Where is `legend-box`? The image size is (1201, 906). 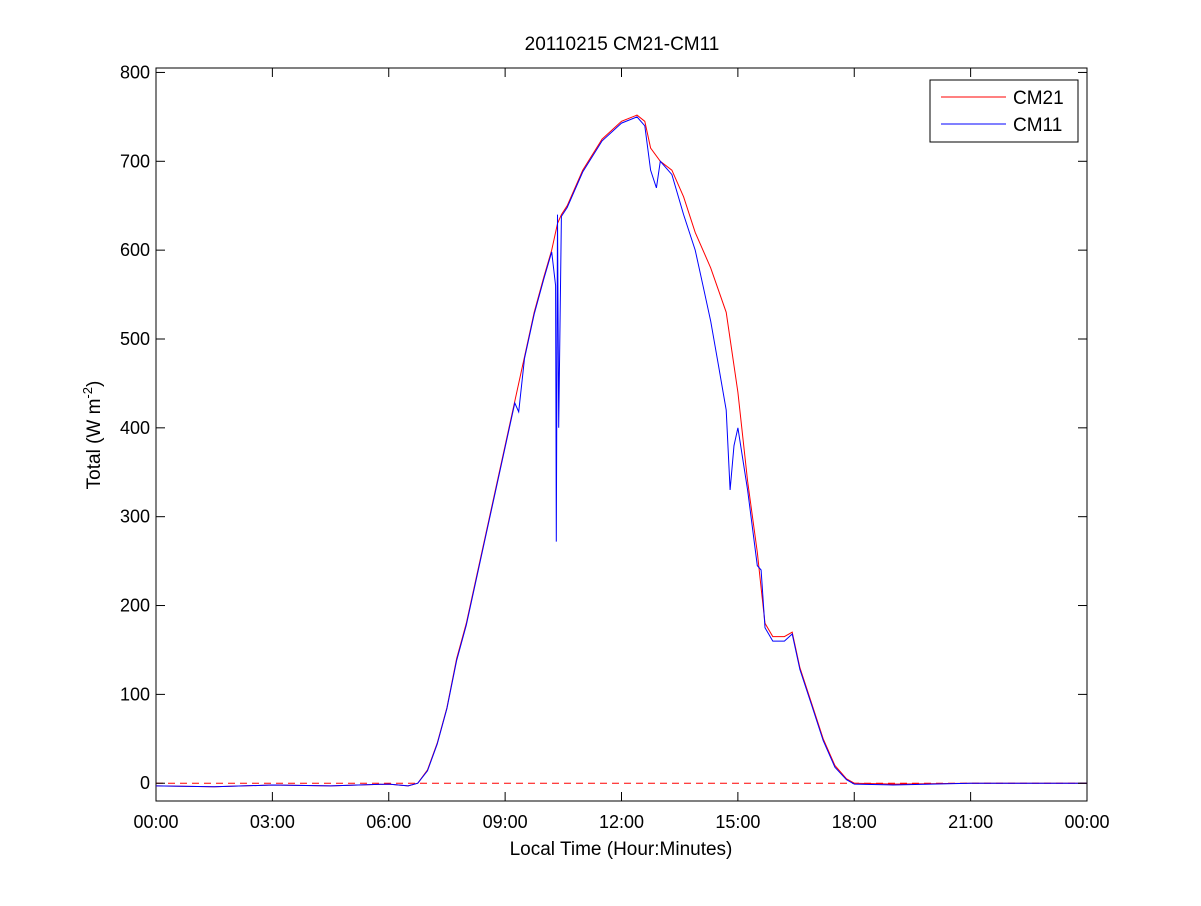 legend-box is located at coordinates (1004, 111).